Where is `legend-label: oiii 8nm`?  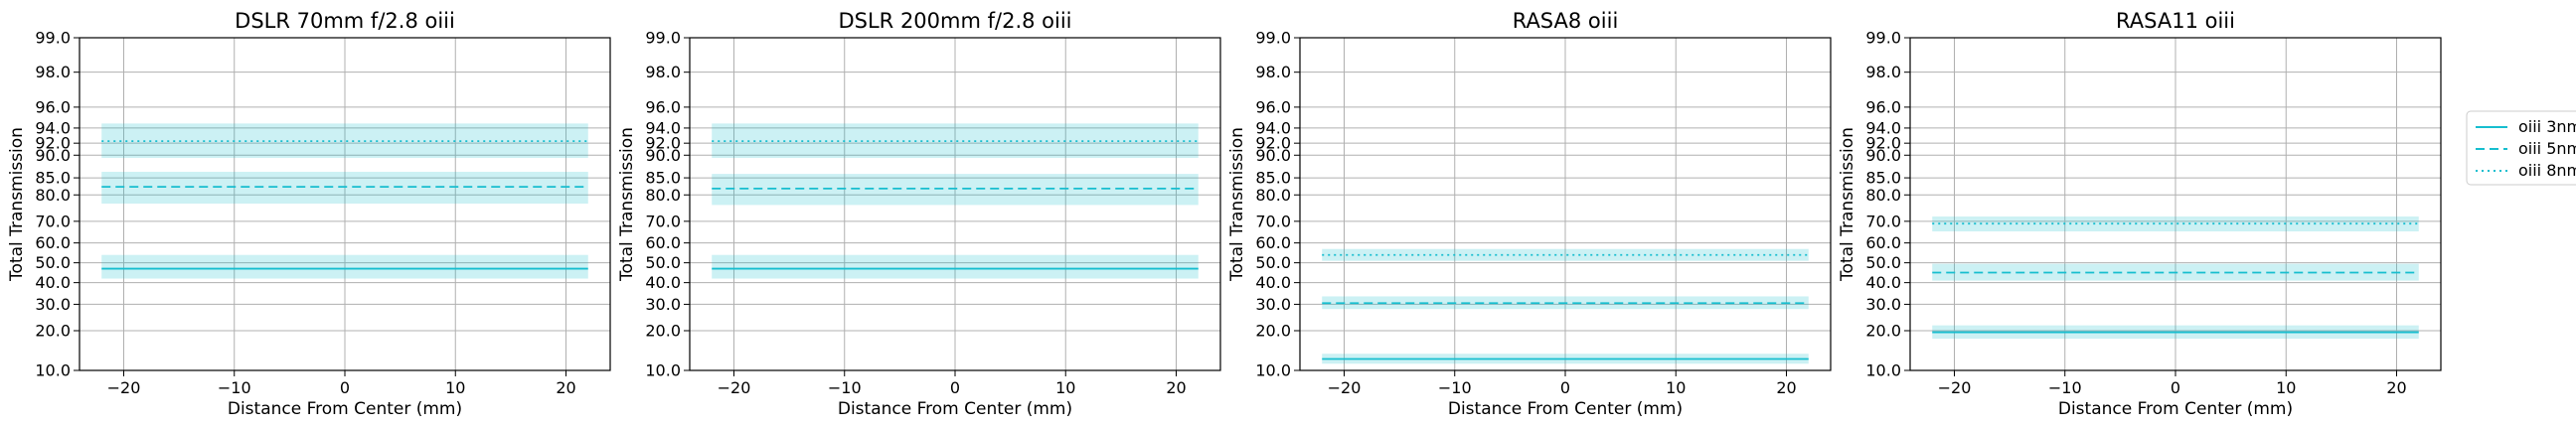 legend-label: oiii 8nm is located at coordinates (2547, 171).